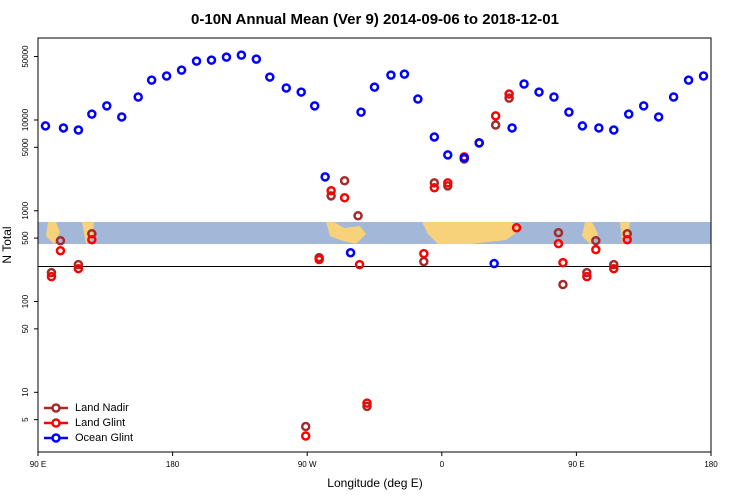 Image resolution: width=750 pixels, height=500 pixels. I want to click on y-tick-label: 5000, so click(25, 147).